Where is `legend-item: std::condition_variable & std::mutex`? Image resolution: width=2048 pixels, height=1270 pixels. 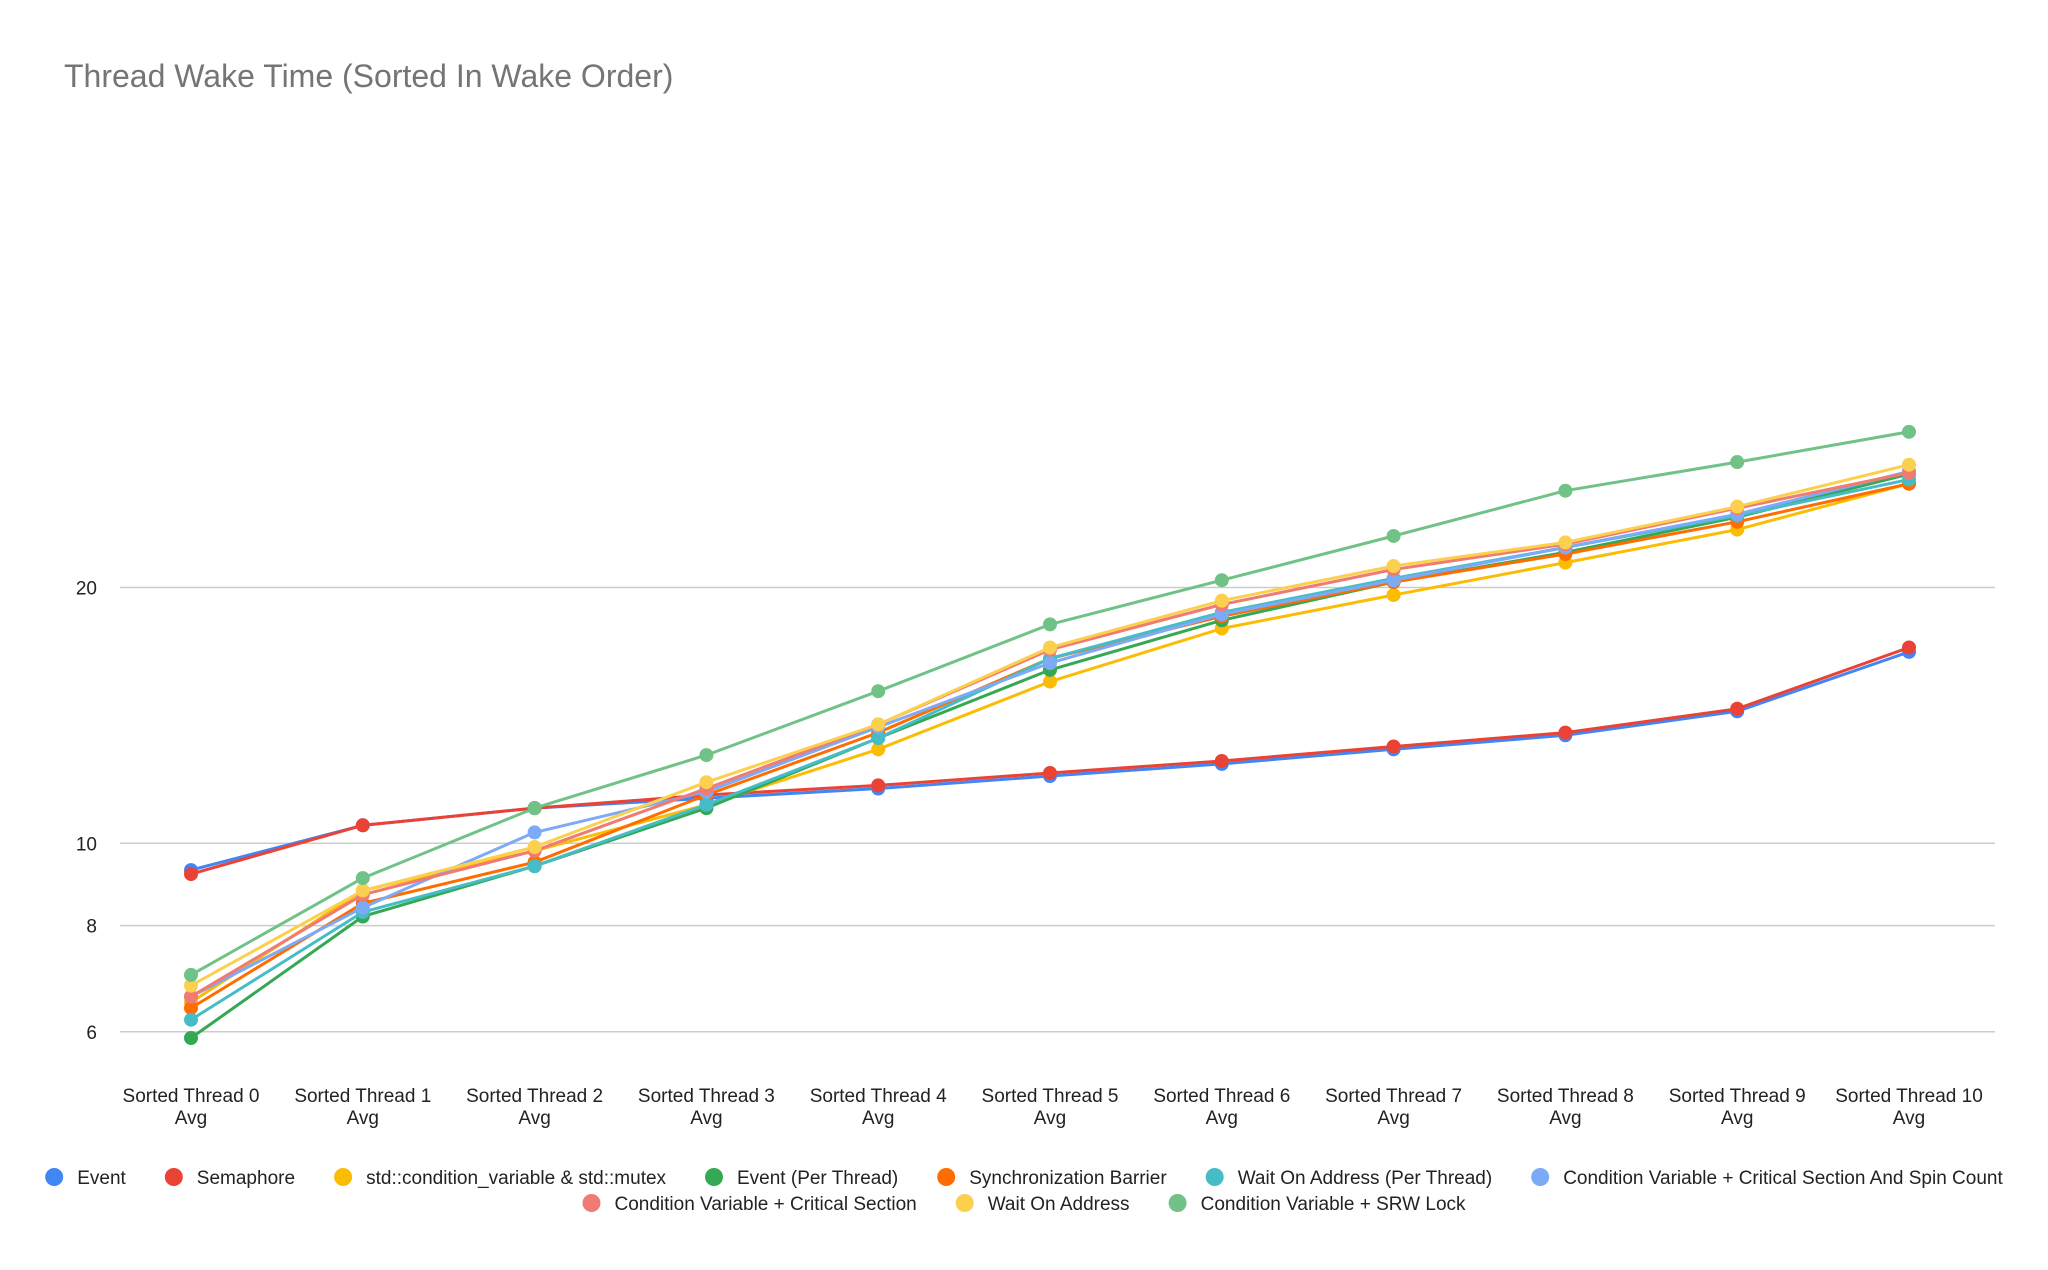
legend-item: std::condition_variable & std::mutex is located at coordinates (500, 1178).